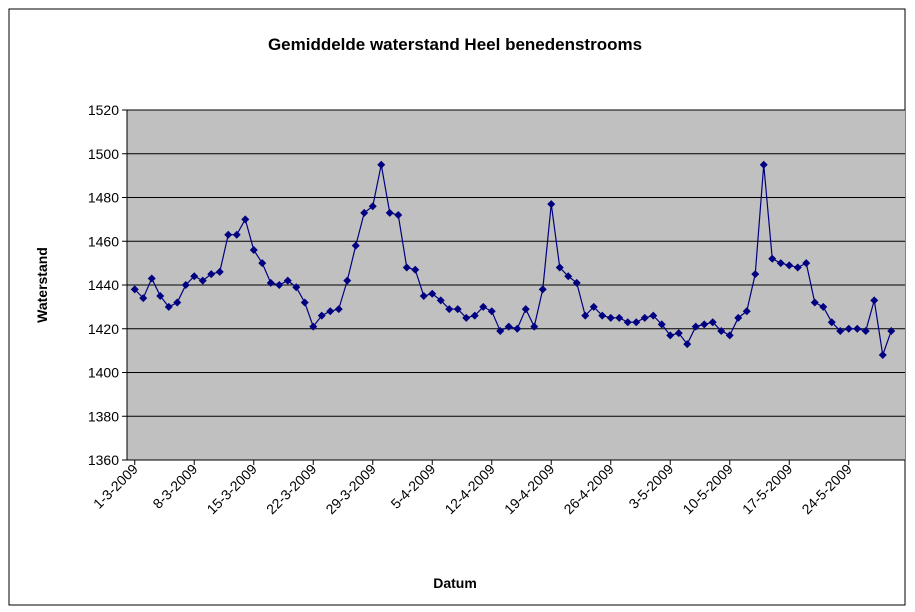  What do you see at coordinates (103, 110) in the screenshot?
I see `y-tick-label: 1520` at bounding box center [103, 110].